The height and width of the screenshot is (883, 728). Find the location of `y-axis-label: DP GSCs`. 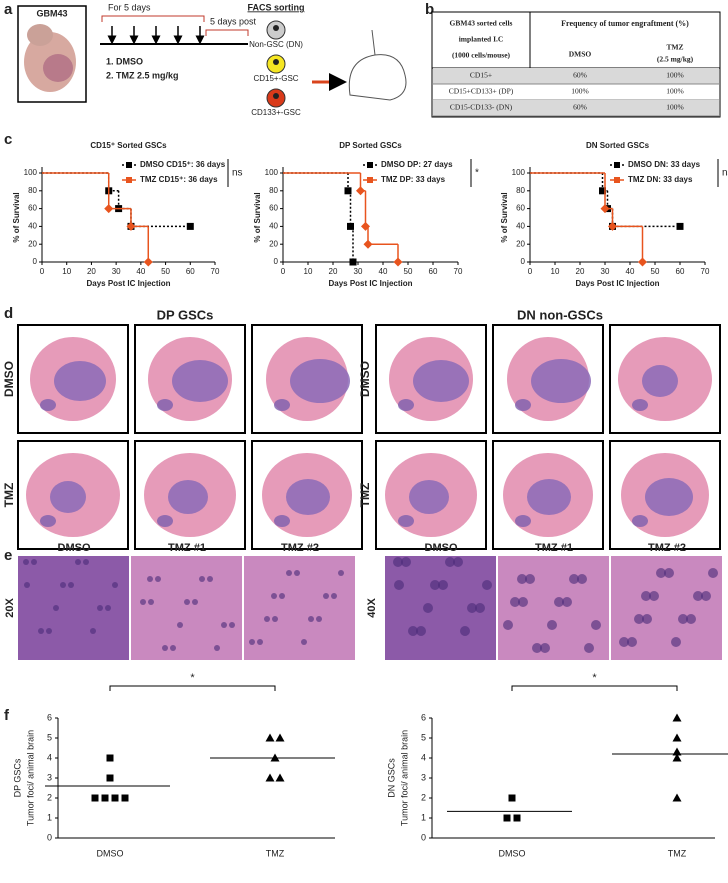

y-axis-label: DP GSCs is located at coordinates (17, 777).